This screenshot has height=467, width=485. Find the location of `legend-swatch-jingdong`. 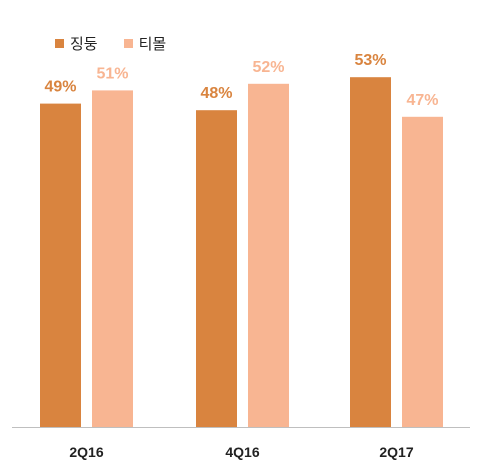

legend-swatch-jingdong is located at coordinates (59, 43).